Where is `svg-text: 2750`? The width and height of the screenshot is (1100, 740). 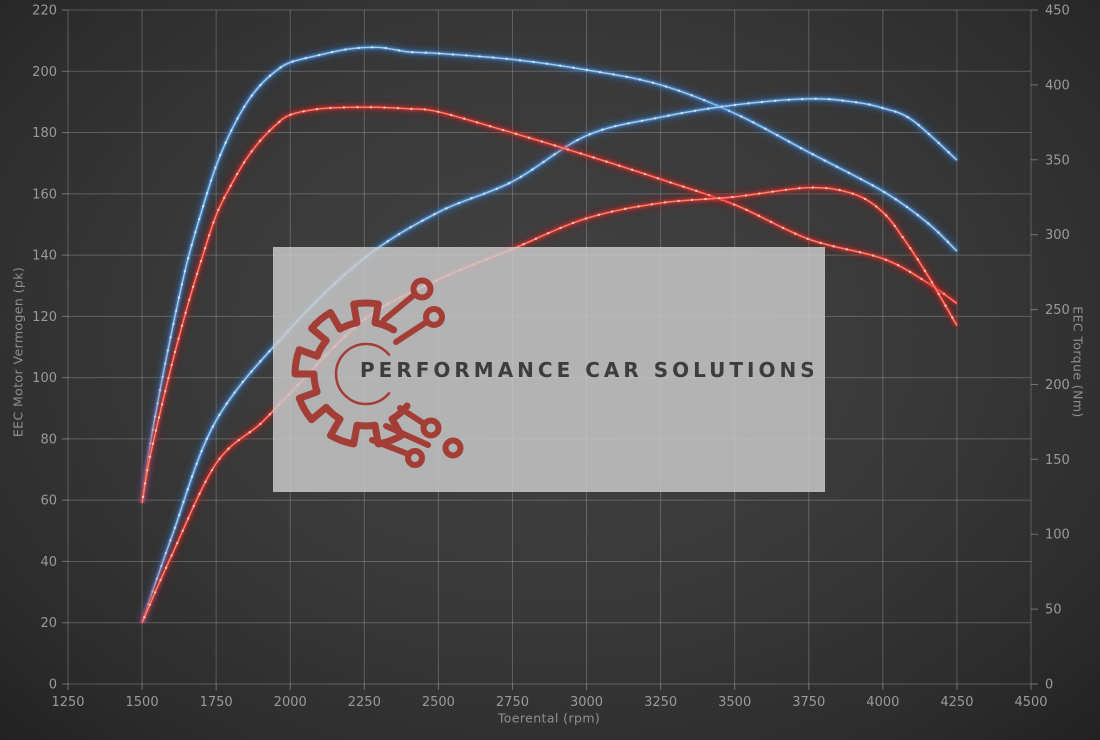 svg-text: 2750 is located at coordinates (512, 702).